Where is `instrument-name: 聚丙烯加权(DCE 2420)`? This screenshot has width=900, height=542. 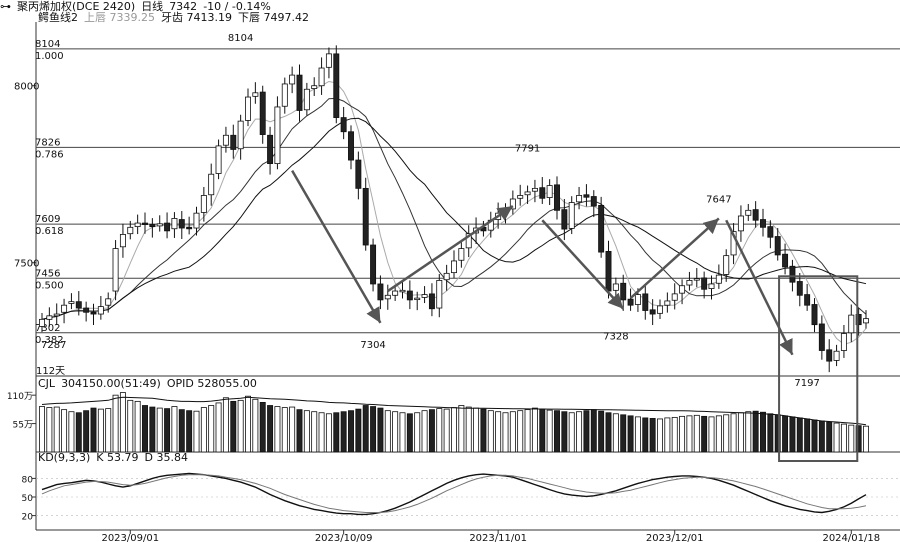 instrument-name: 聚丙烯加权(DCE 2420) is located at coordinates (76, 6).